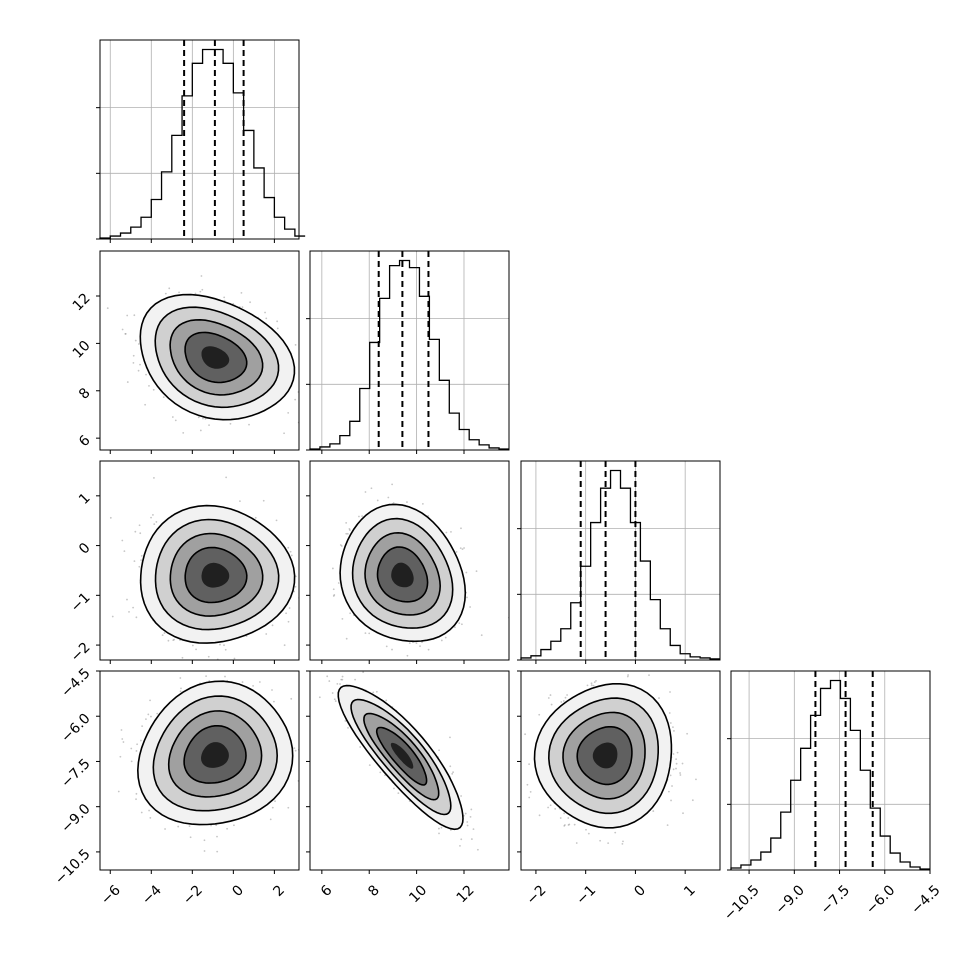 The height and width of the screenshot is (975, 970). What do you see at coordinates (75, 773) in the screenshot?
I see `y-tick-label: −7.5` at bounding box center [75, 773].